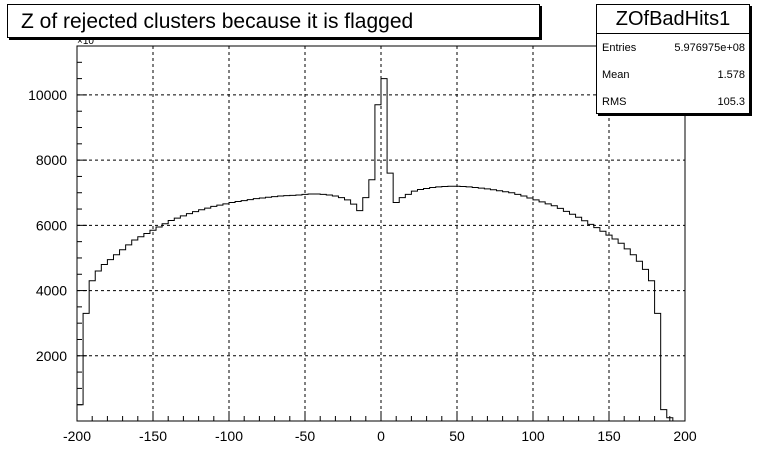  I want to click on x-tick-label: 100, so click(533, 436).